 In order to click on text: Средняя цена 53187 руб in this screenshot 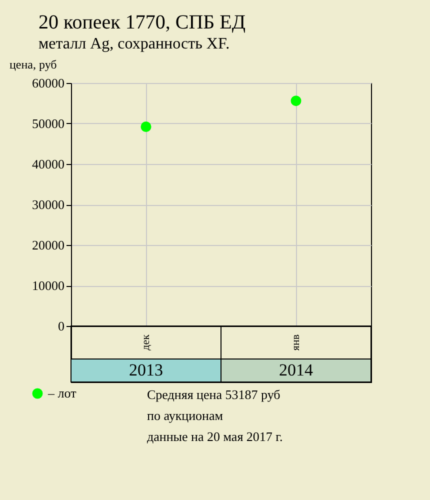, I will do `click(214, 395)`.